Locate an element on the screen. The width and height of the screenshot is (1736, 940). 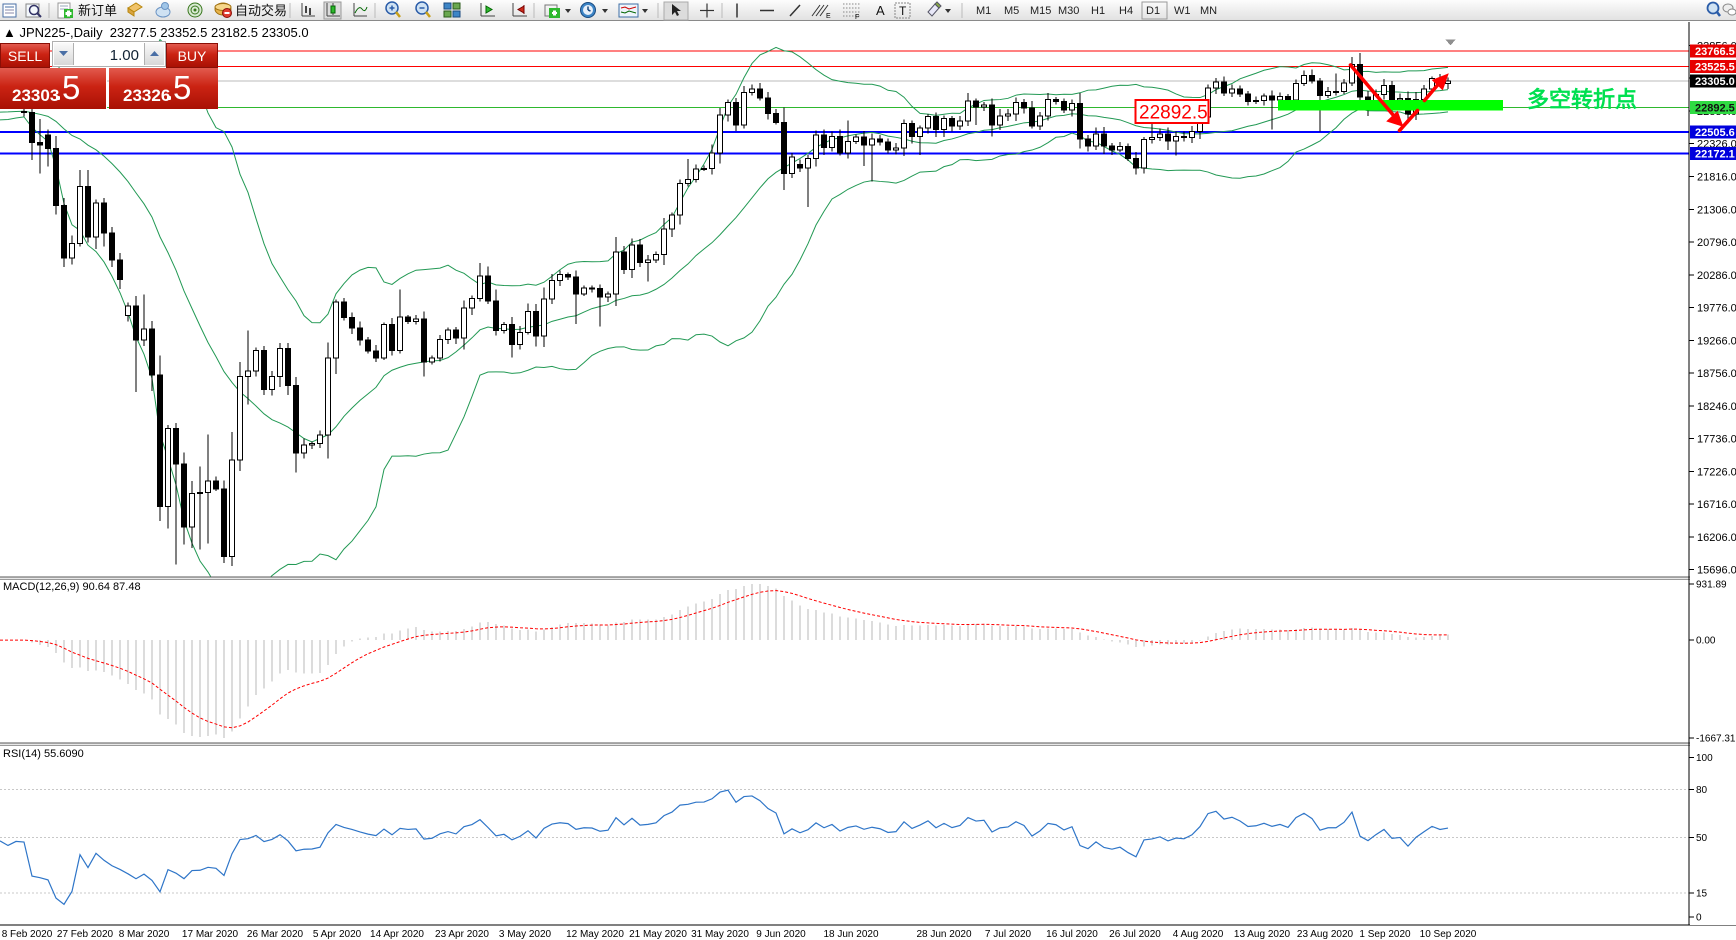
svg-text: 23 Apr 2020 is located at coordinates (462, 934).